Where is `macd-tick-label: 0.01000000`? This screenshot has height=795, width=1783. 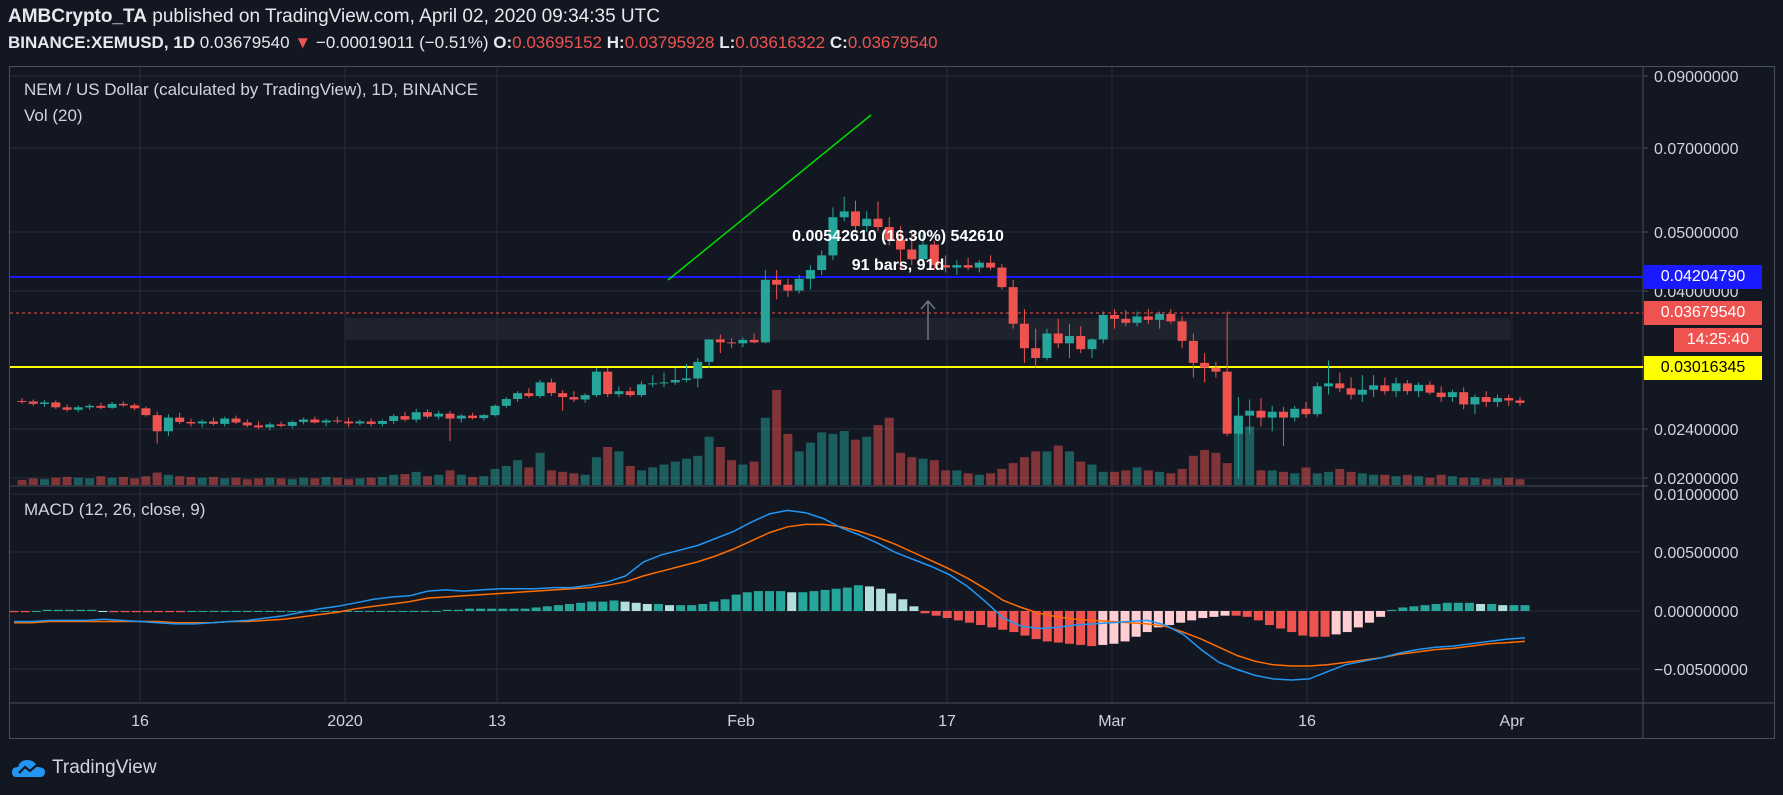 macd-tick-label: 0.01000000 is located at coordinates (1696, 495).